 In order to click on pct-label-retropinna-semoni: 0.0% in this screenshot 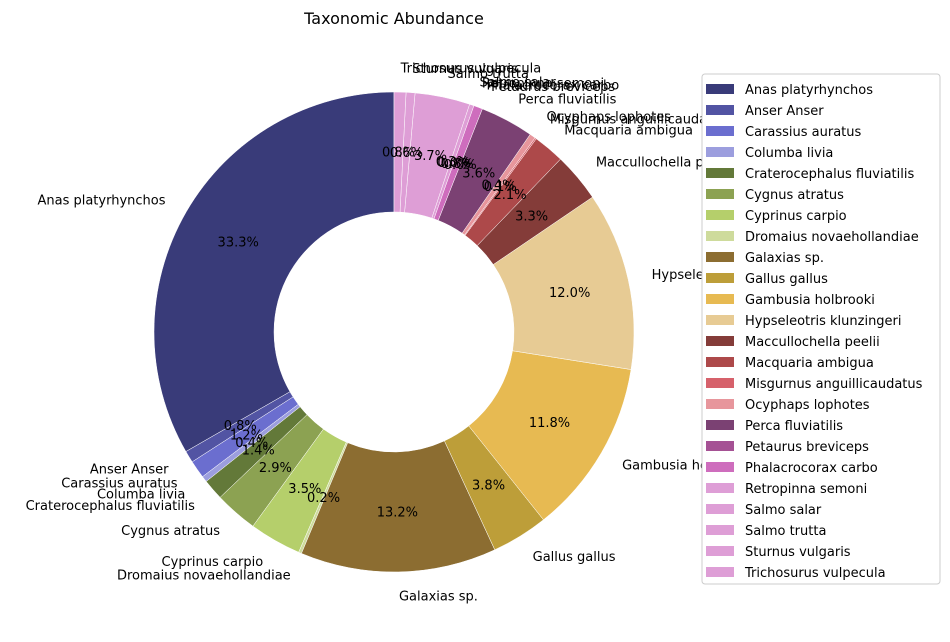, I will do `click(453, 163)`.